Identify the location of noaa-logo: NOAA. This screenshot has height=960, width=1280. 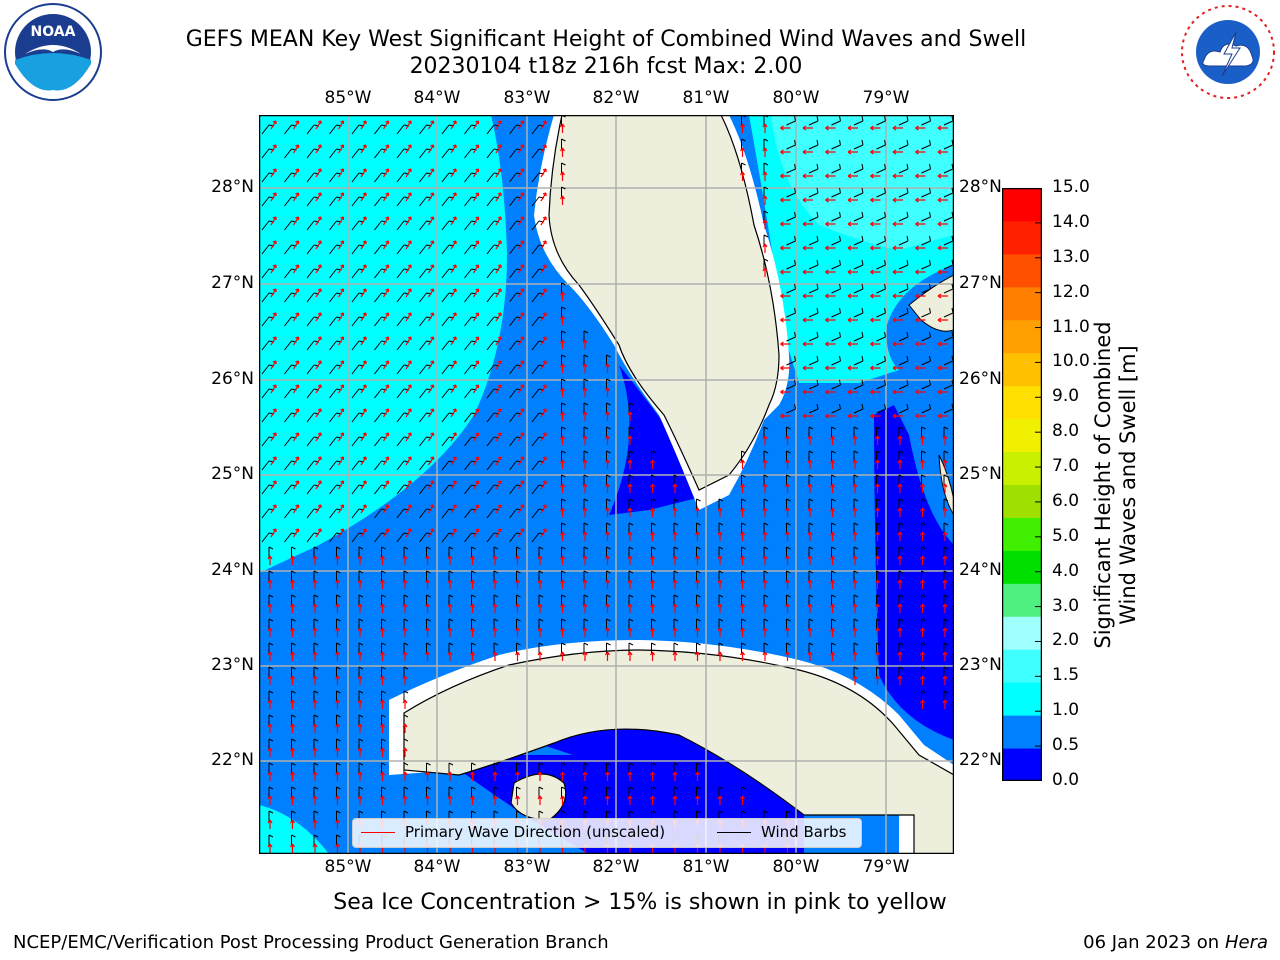
(53, 52).